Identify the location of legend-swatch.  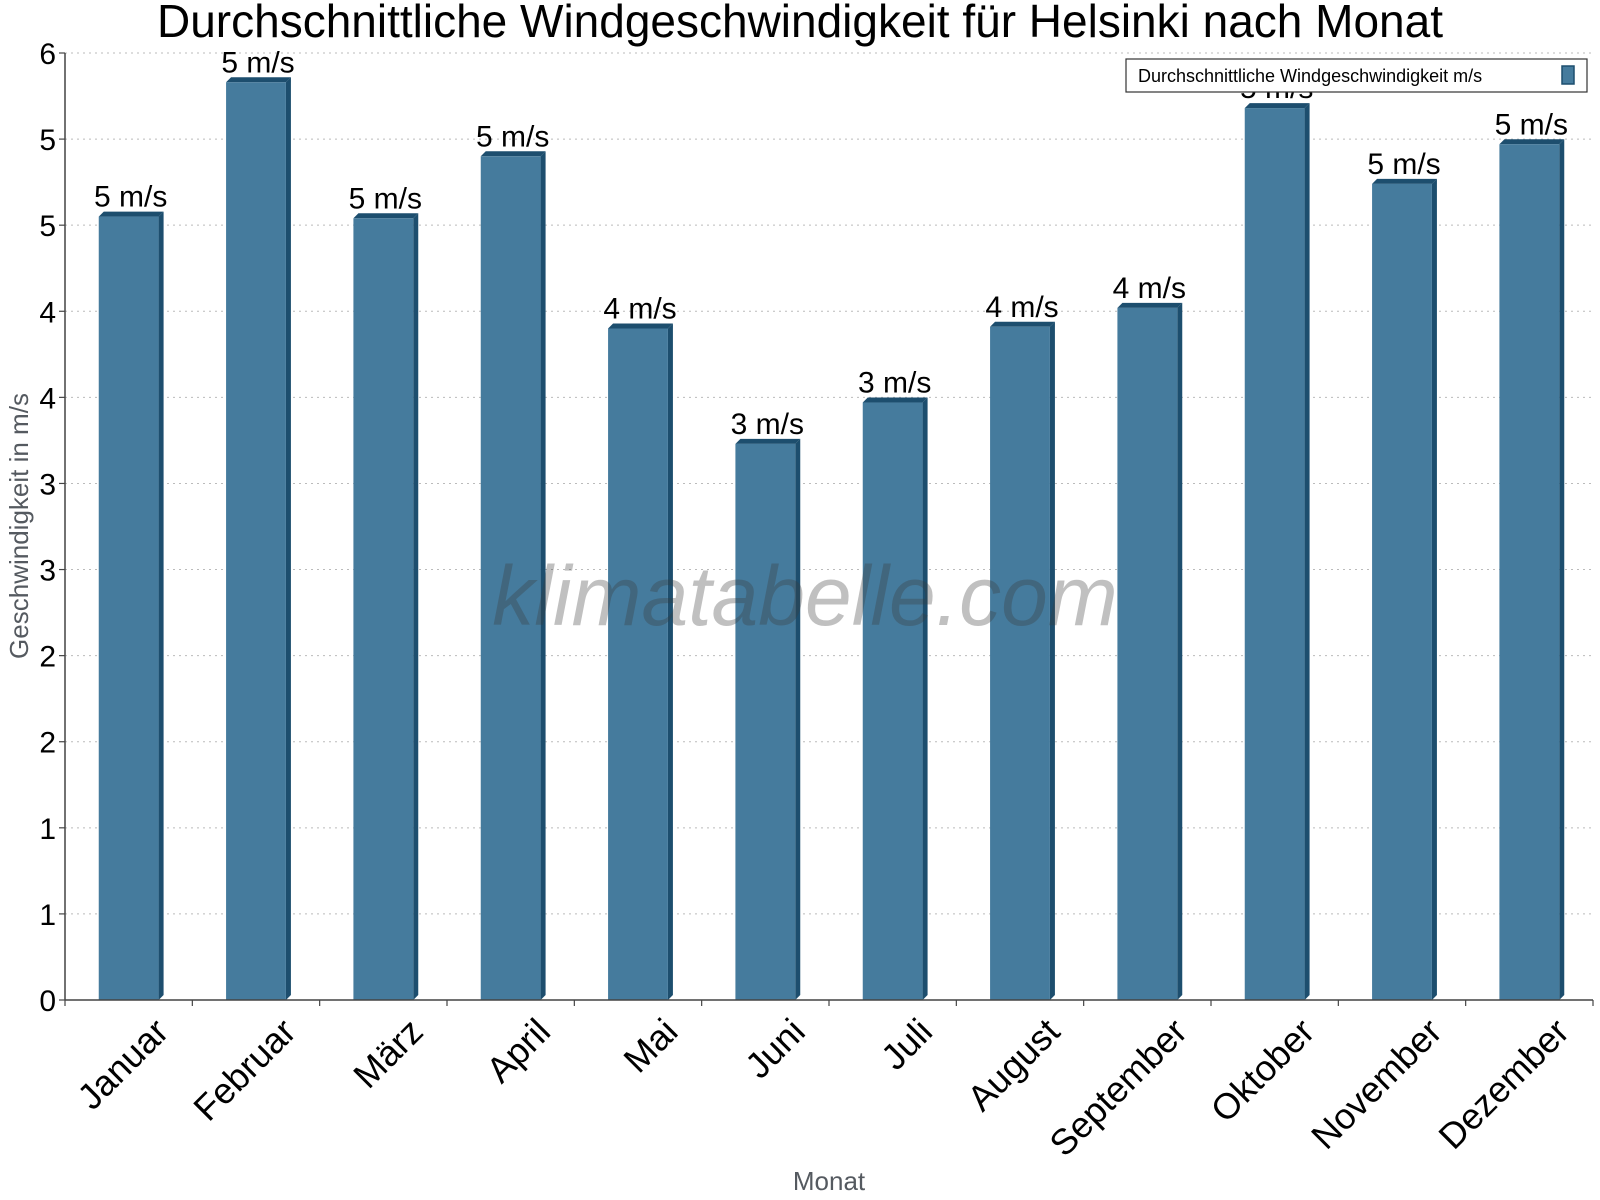
(1568, 75).